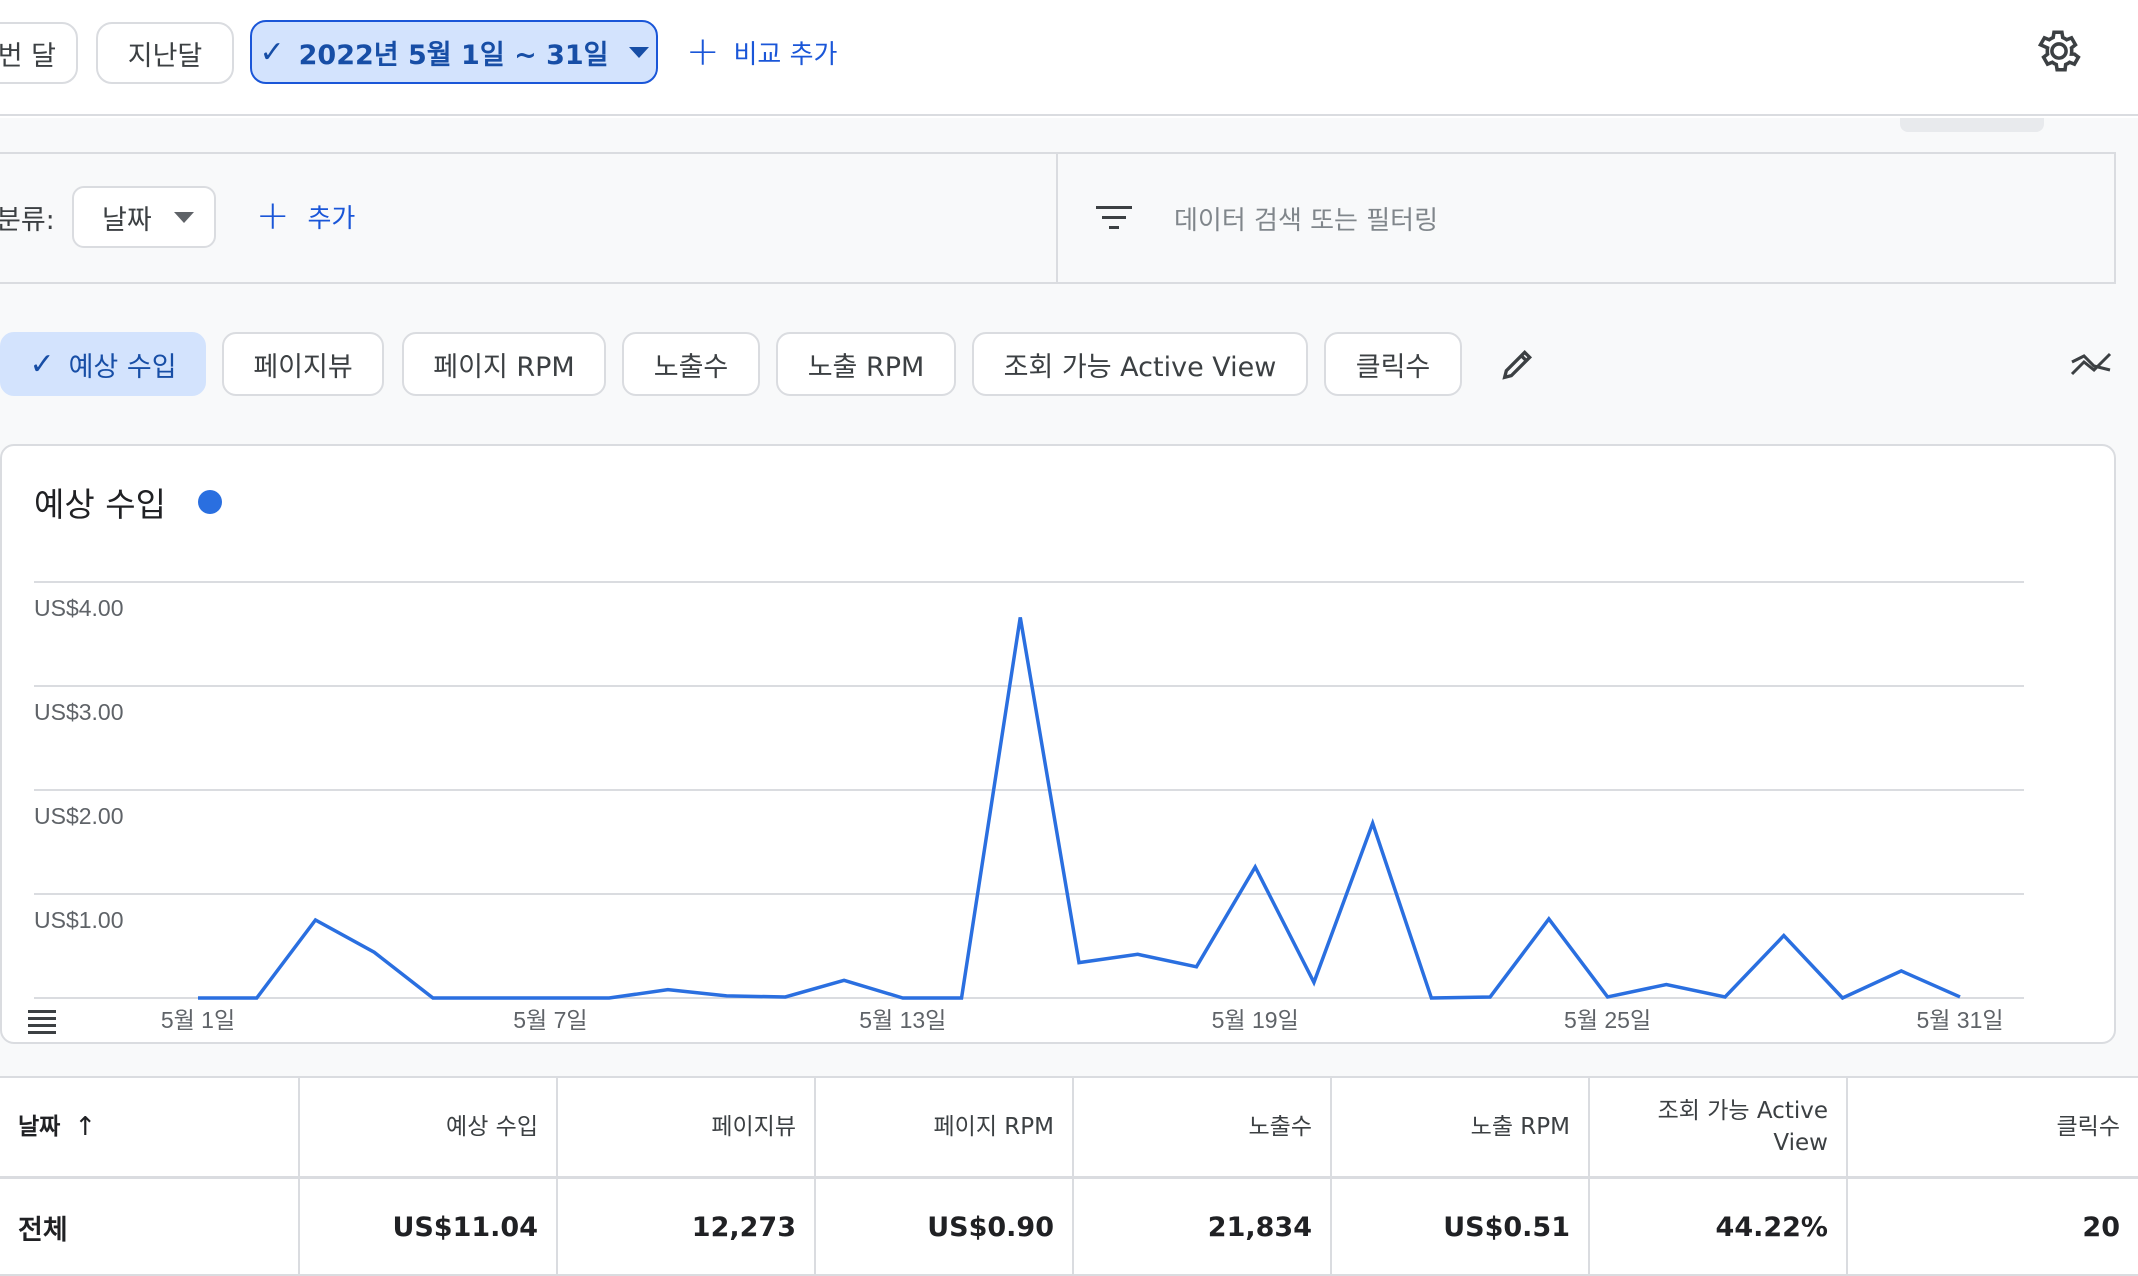 This screenshot has width=2138, height=1276. What do you see at coordinates (1742, 1126) in the screenshot?
I see `table-header-label: 조회 가능 Active View` at bounding box center [1742, 1126].